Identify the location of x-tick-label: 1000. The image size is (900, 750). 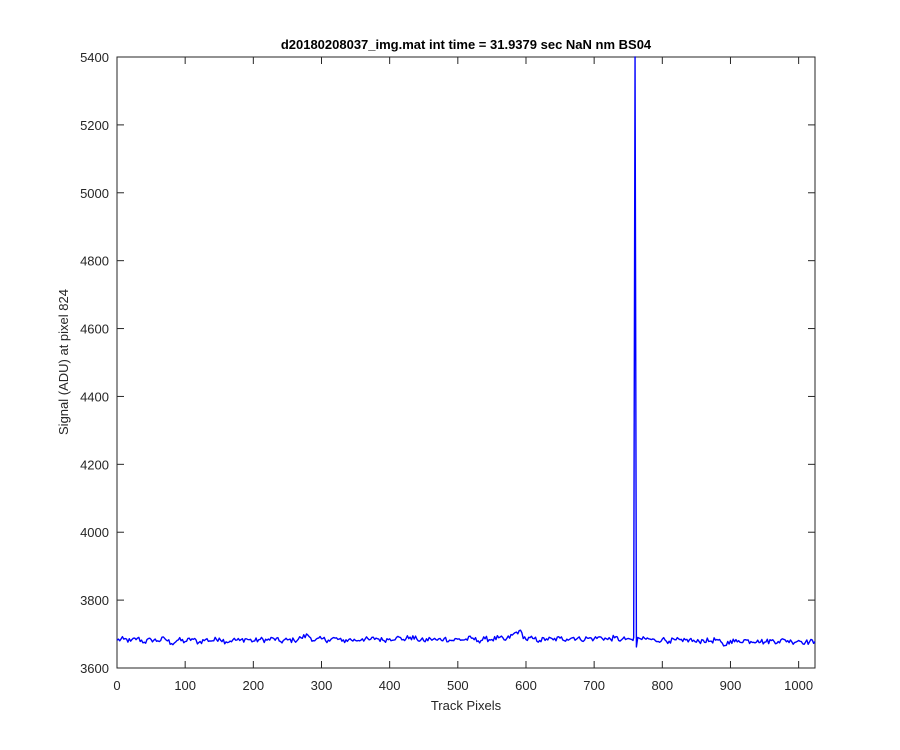
(798, 685).